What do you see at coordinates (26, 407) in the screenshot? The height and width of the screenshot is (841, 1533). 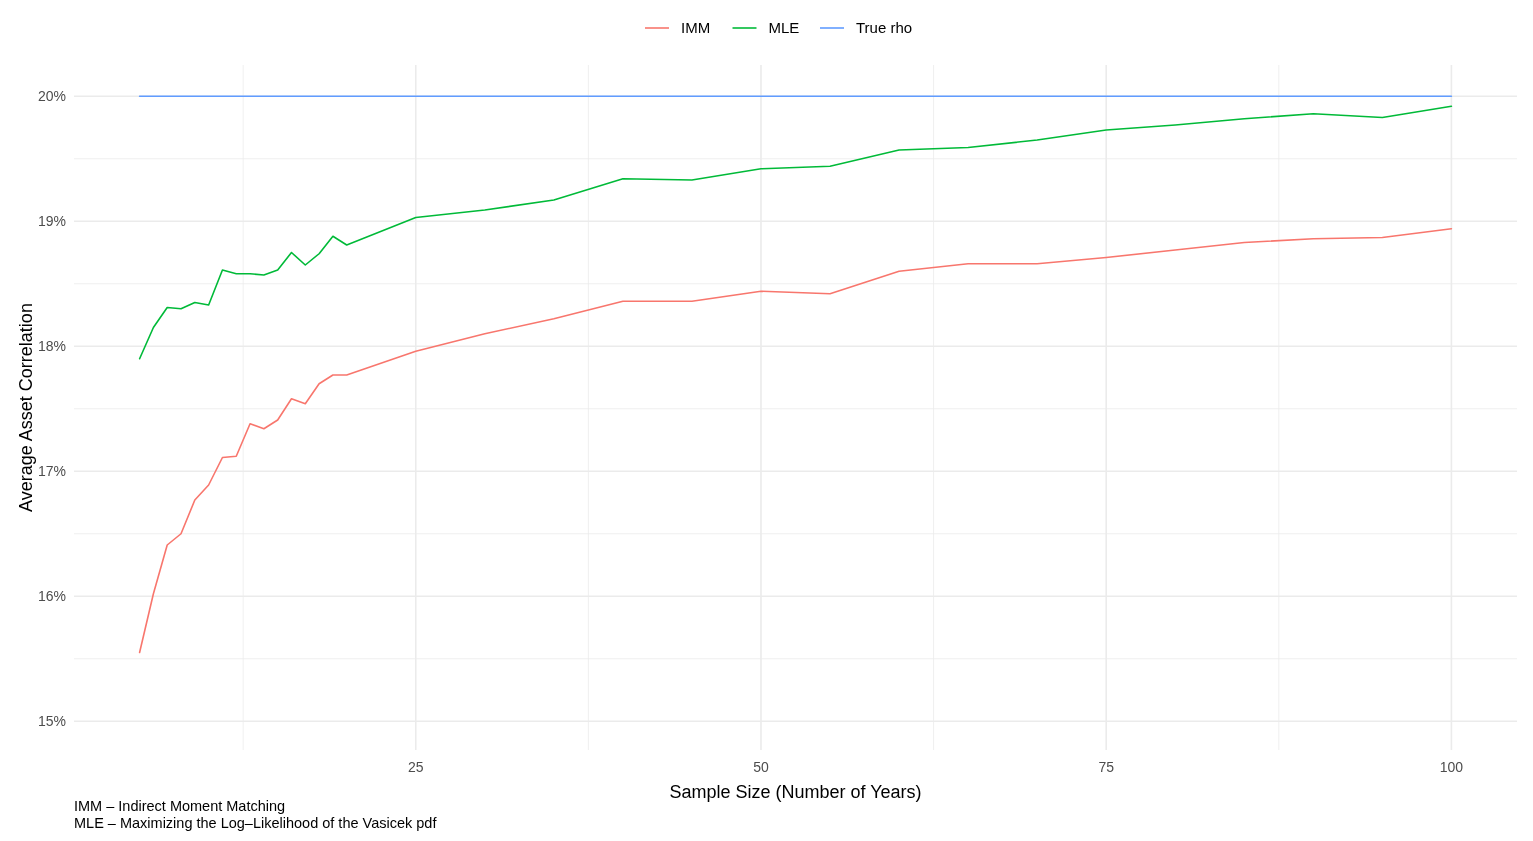 I see `y-axis-title: Average Asset Correlation` at bounding box center [26, 407].